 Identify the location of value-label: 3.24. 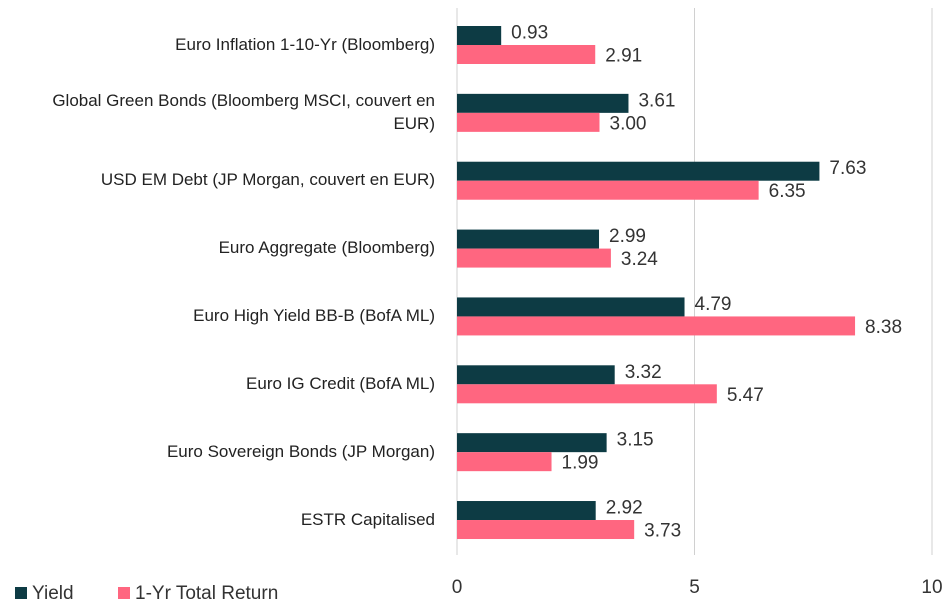
(639, 259).